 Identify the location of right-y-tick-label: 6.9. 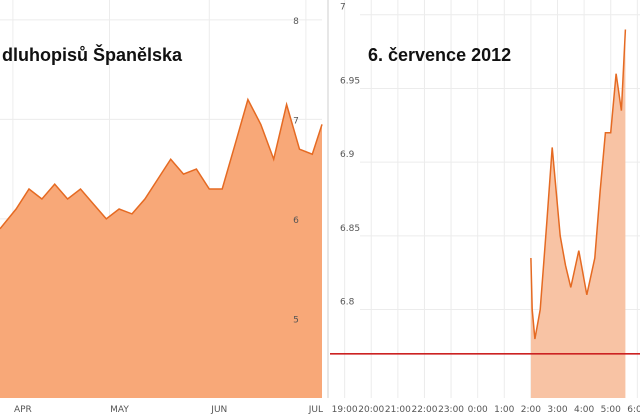
(347, 155).